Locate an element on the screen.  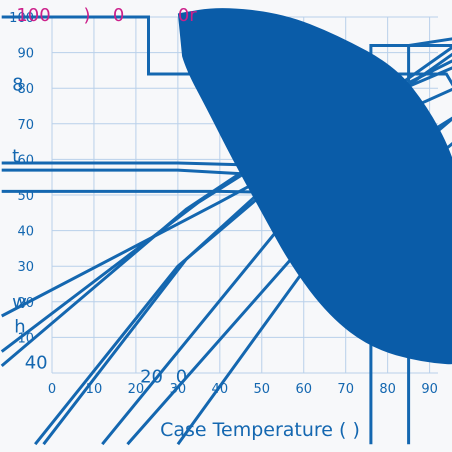
y-tick-label: 80 is located at coordinates (25, 89).